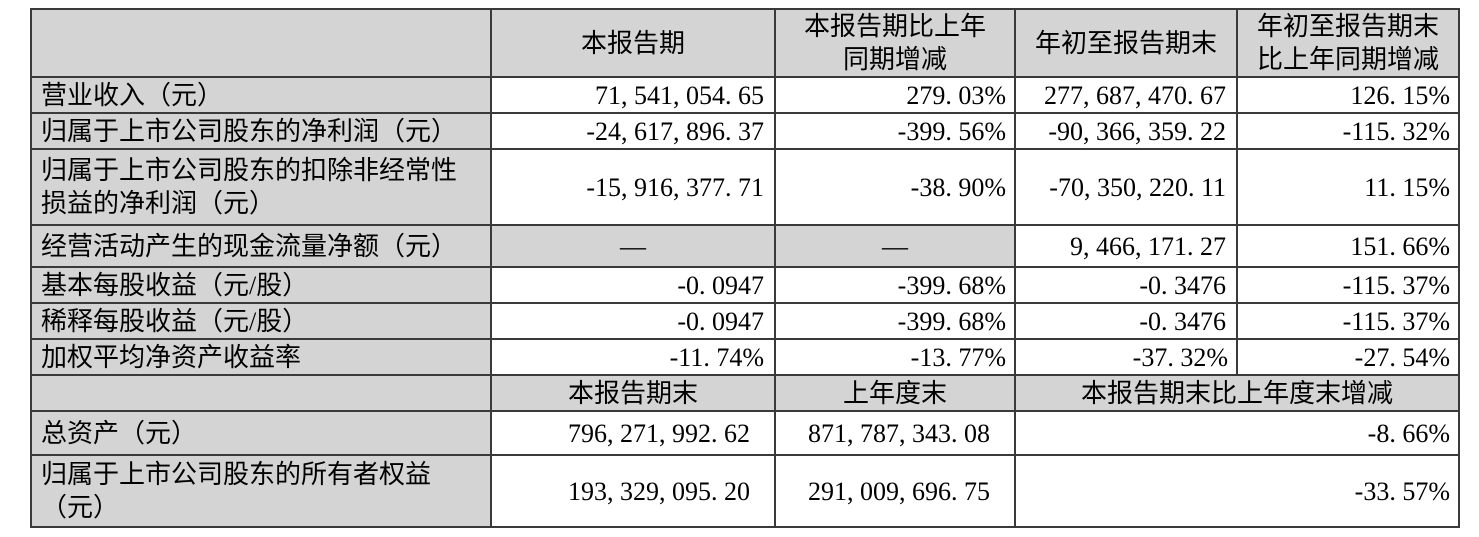 This screenshot has height=537, width=1479. What do you see at coordinates (895, 433) in the screenshot?
I see `value-prev-year-end: 871, 787, 343. 08` at bounding box center [895, 433].